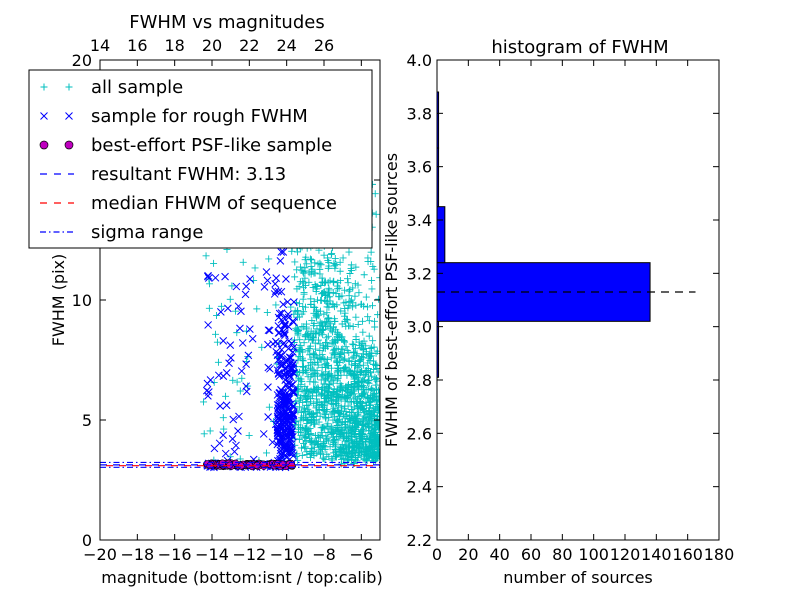  Describe the element at coordinates (226, 22) in the screenshot. I see `scatter-title: FWHM vs magnitudes` at that location.